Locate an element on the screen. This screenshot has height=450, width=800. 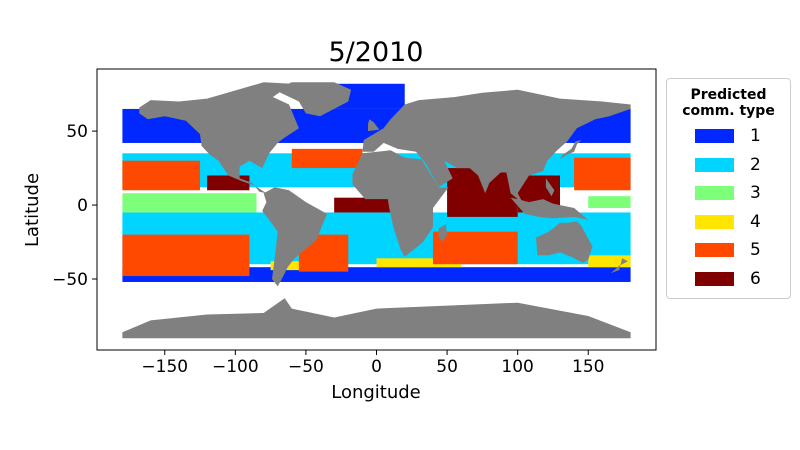
legend-item-3: 3 is located at coordinates (740, 193).